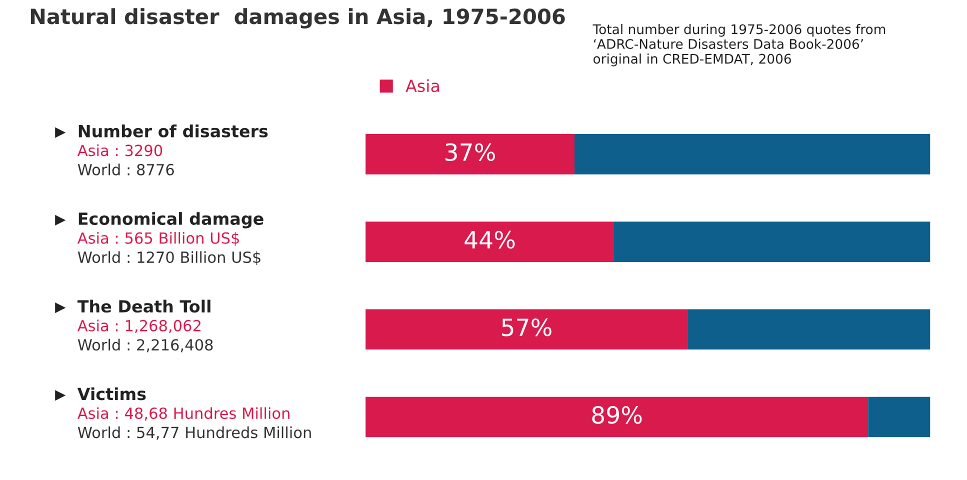 This screenshot has height=480, width=967. What do you see at coordinates (143, 306) in the screenshot?
I see `y-tick-label: The Death Toll` at bounding box center [143, 306].